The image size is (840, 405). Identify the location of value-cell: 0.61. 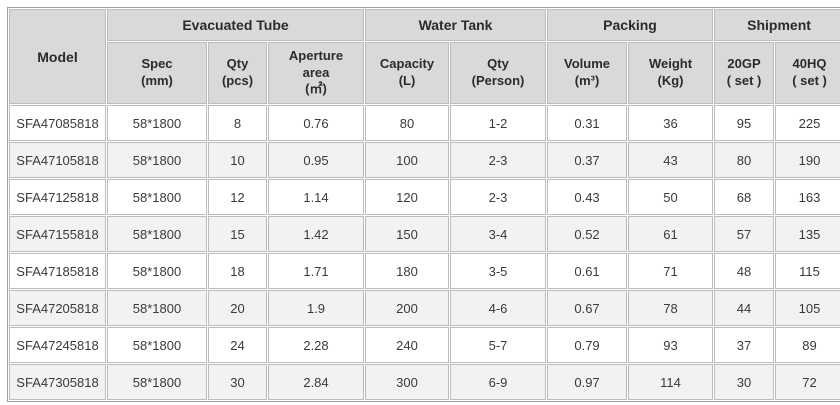
(587, 271).